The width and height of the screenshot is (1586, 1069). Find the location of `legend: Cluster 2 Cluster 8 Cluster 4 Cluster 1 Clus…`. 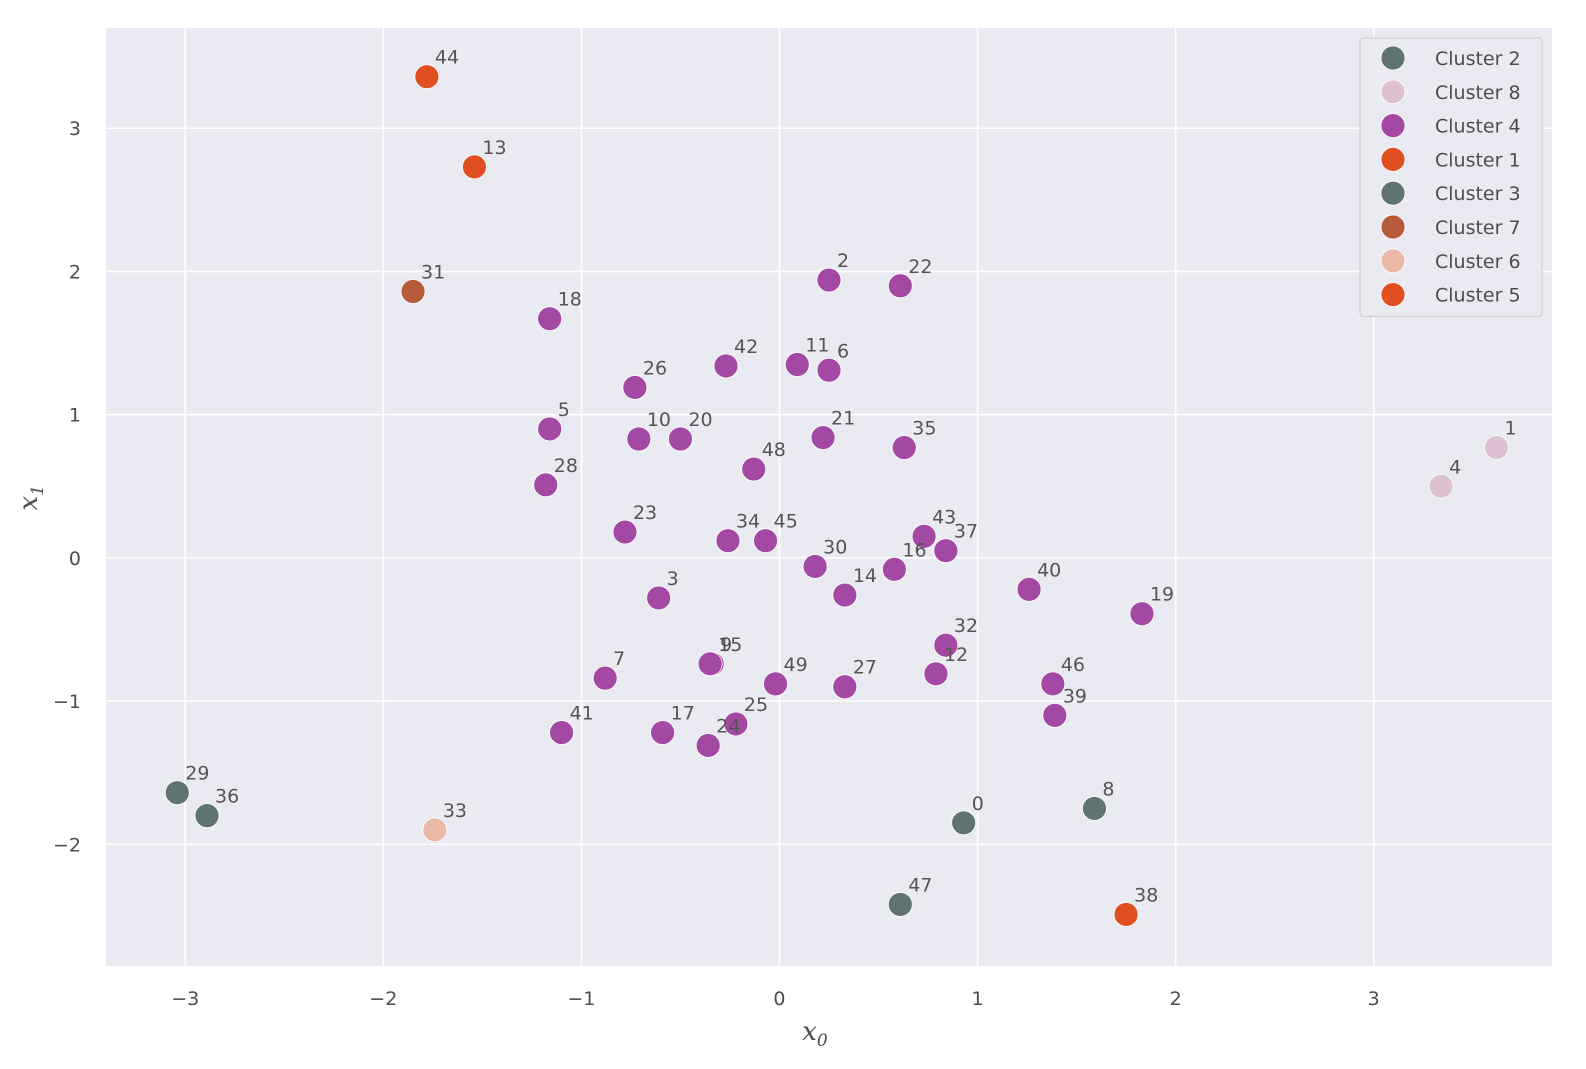

legend: Cluster 2 Cluster 8 Cluster 4 Cluster 1 Clus… is located at coordinates (1451, 177).